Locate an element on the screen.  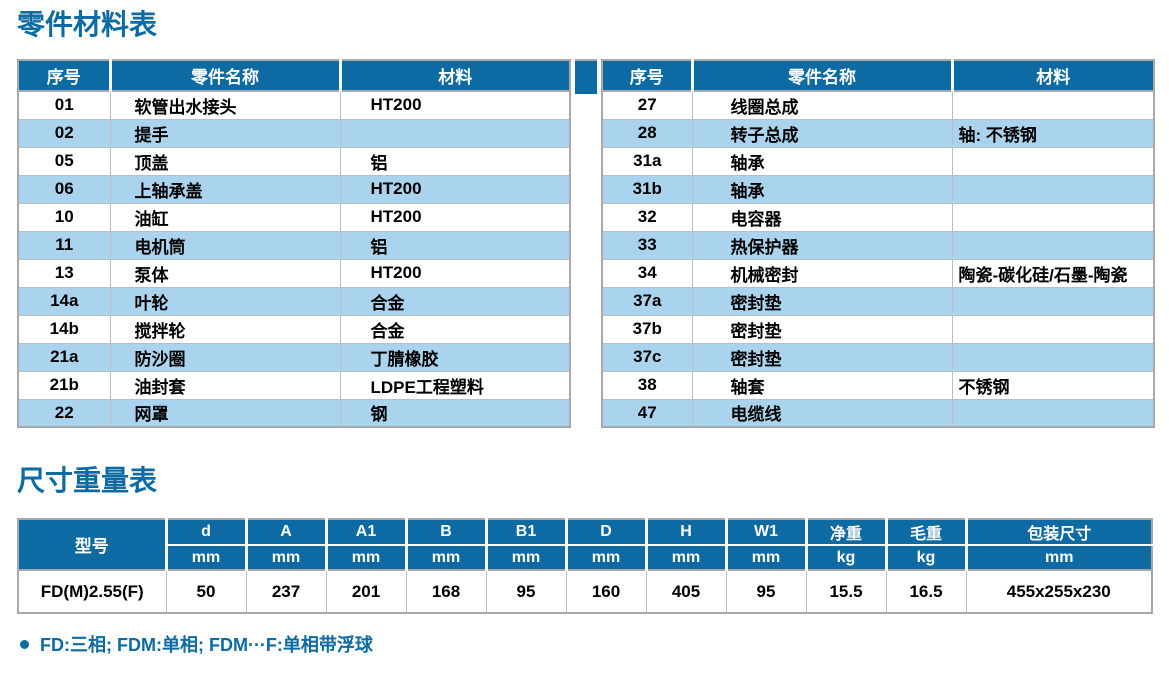
part-material-cell: 轴: 不锈钢 is located at coordinates (1053, 133).